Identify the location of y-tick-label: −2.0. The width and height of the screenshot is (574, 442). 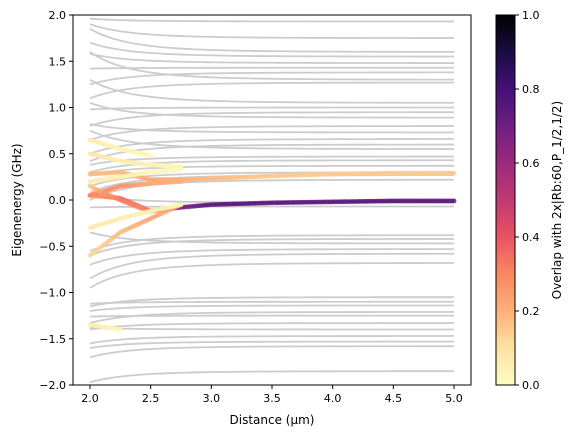
(52, 385).